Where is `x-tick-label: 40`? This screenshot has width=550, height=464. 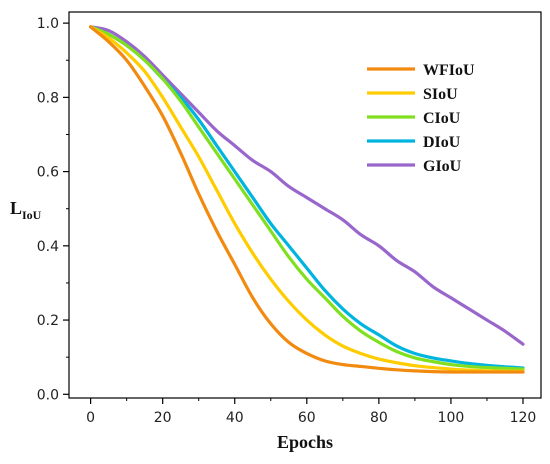 x-tick-label: 40 is located at coordinates (235, 418).